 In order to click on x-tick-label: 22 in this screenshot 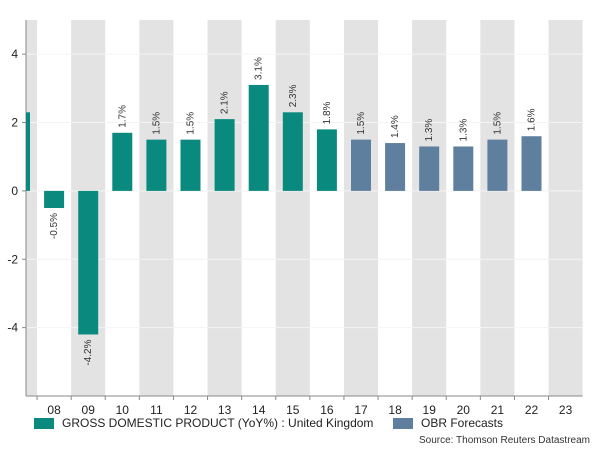, I will do `click(532, 410)`.